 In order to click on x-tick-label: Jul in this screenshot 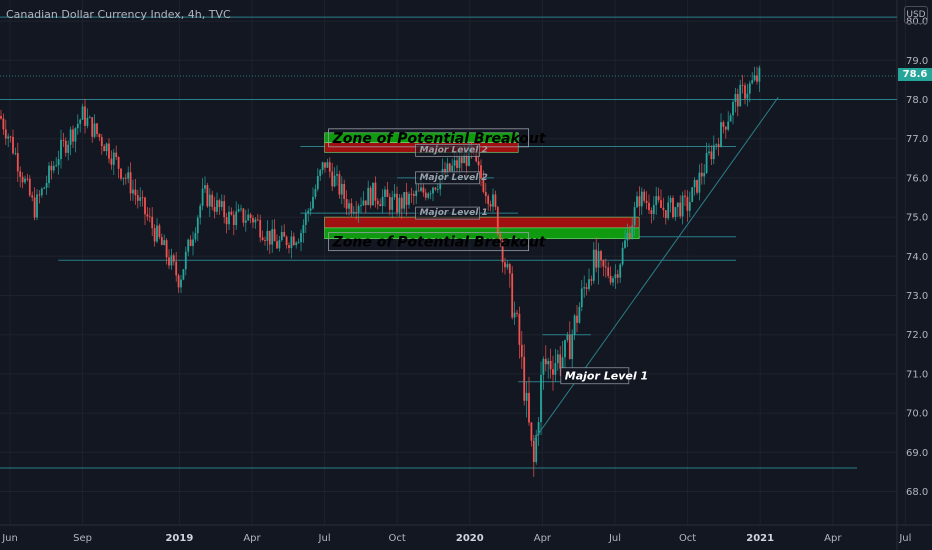, I will do `click(904, 538)`.